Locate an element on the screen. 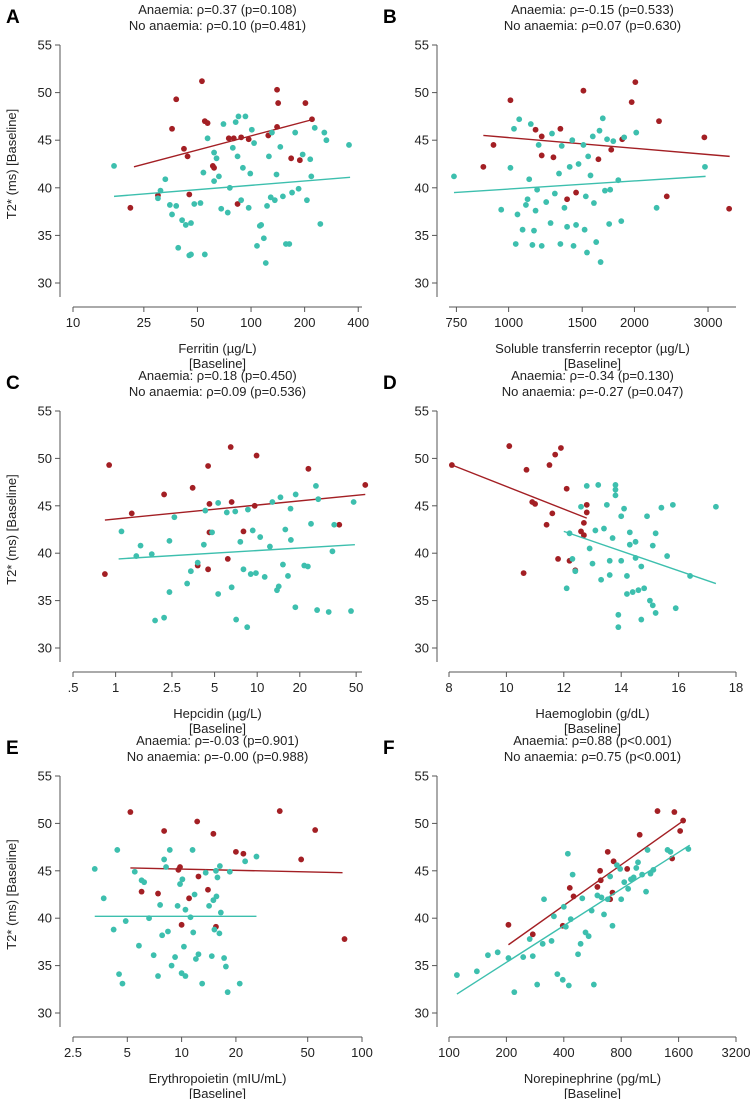  chart-title-line: No anaemia: ρ=-0.00 (p=0.988) is located at coordinates (218, 756).